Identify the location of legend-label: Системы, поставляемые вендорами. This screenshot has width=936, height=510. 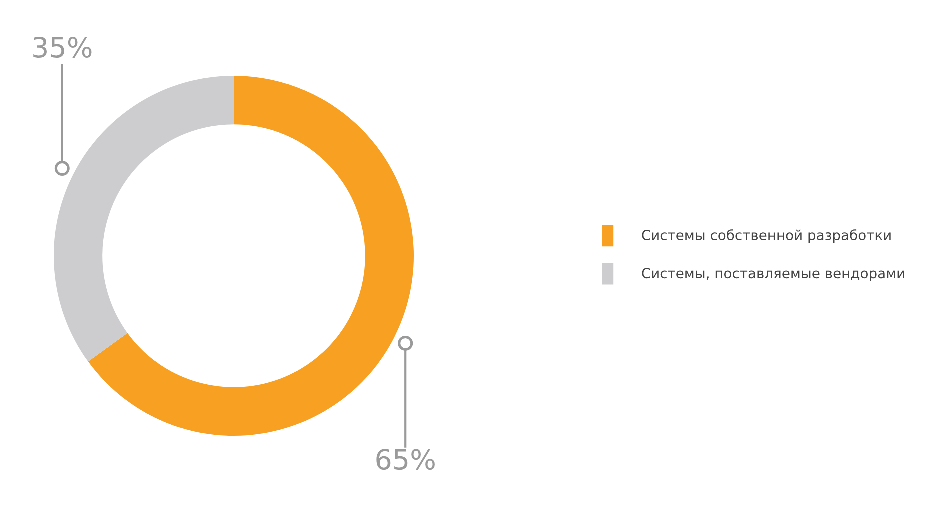
(773, 275).